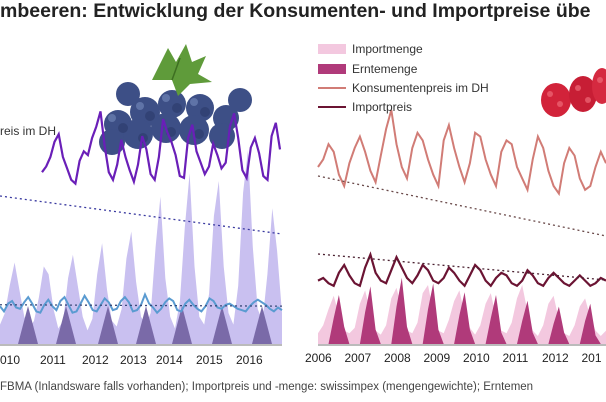 The height and width of the screenshot is (402, 606). I want to click on x-tick-label-left-6: 2016, so click(249, 360).